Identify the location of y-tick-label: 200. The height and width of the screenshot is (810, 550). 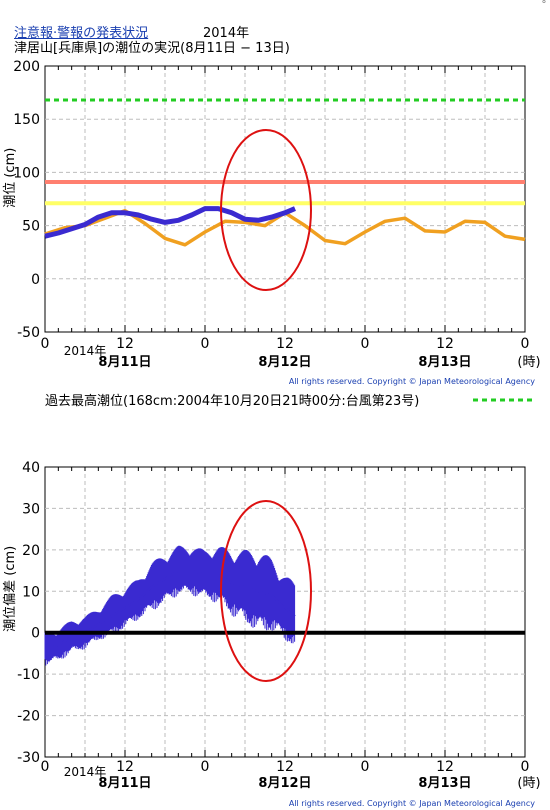
(26, 67).